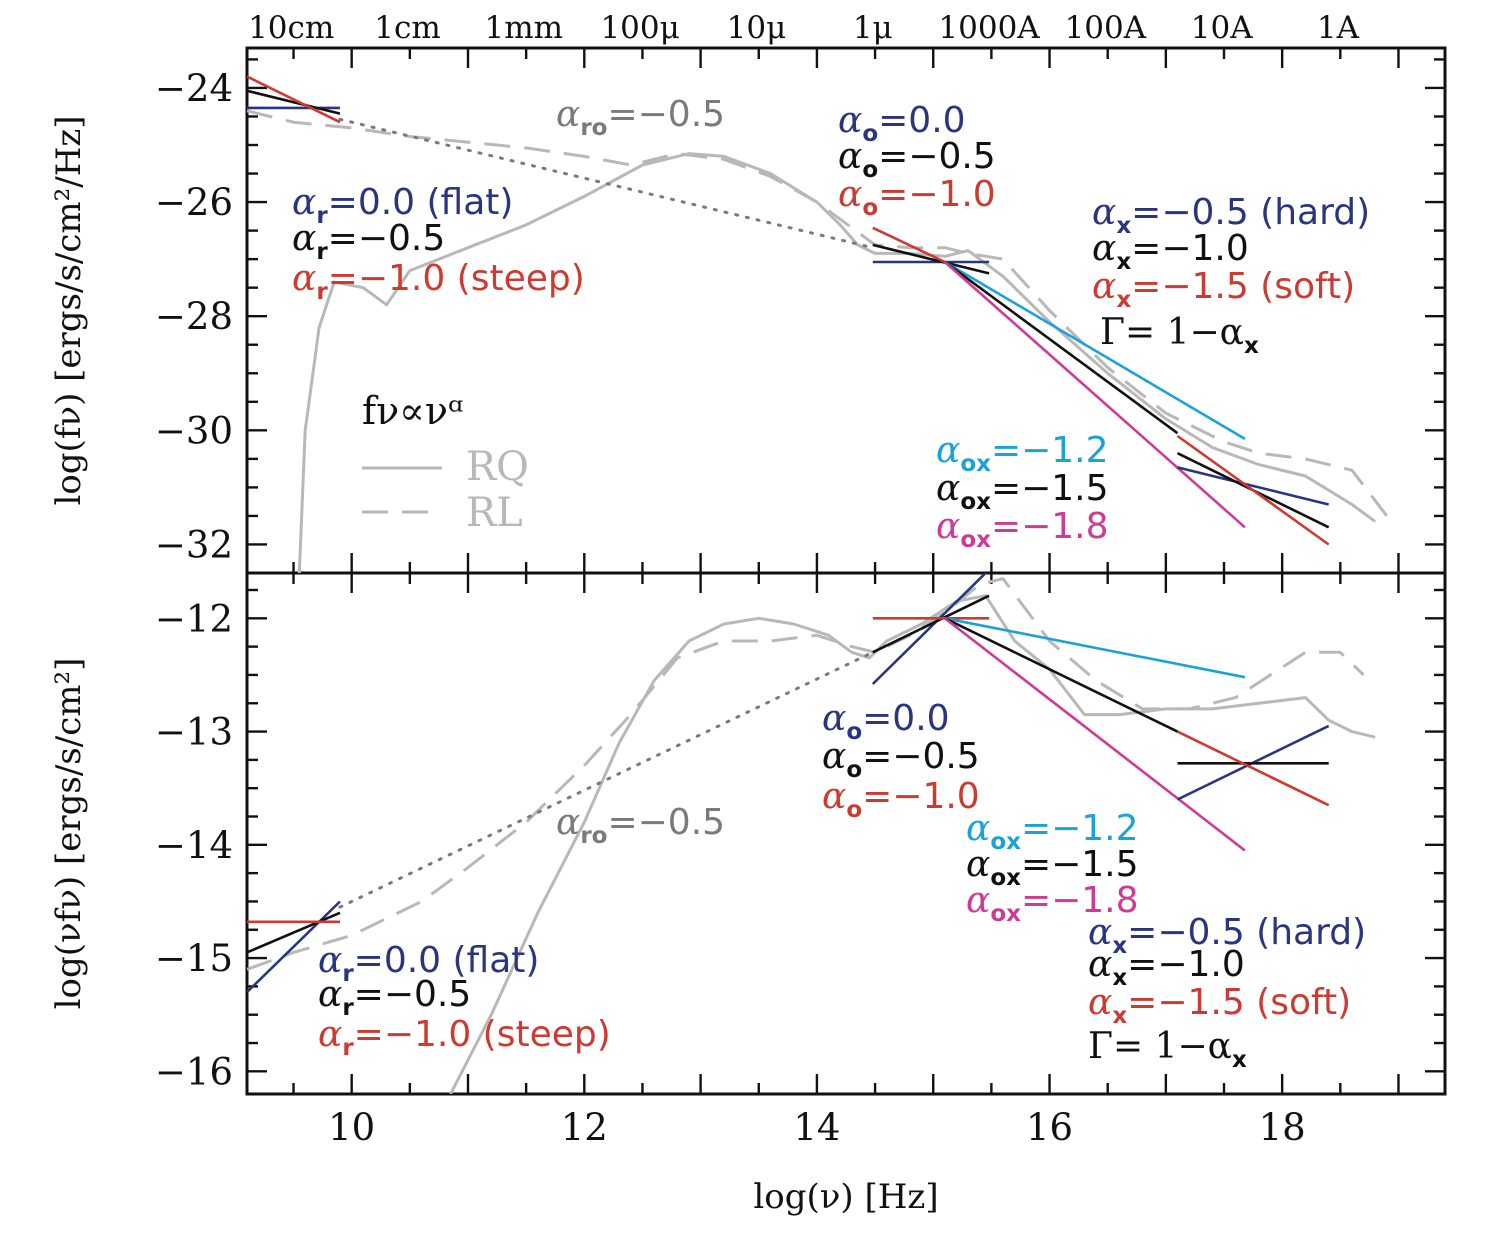  Describe the element at coordinates (194, 618) in the screenshot. I see `y-tick-label: −12` at that location.